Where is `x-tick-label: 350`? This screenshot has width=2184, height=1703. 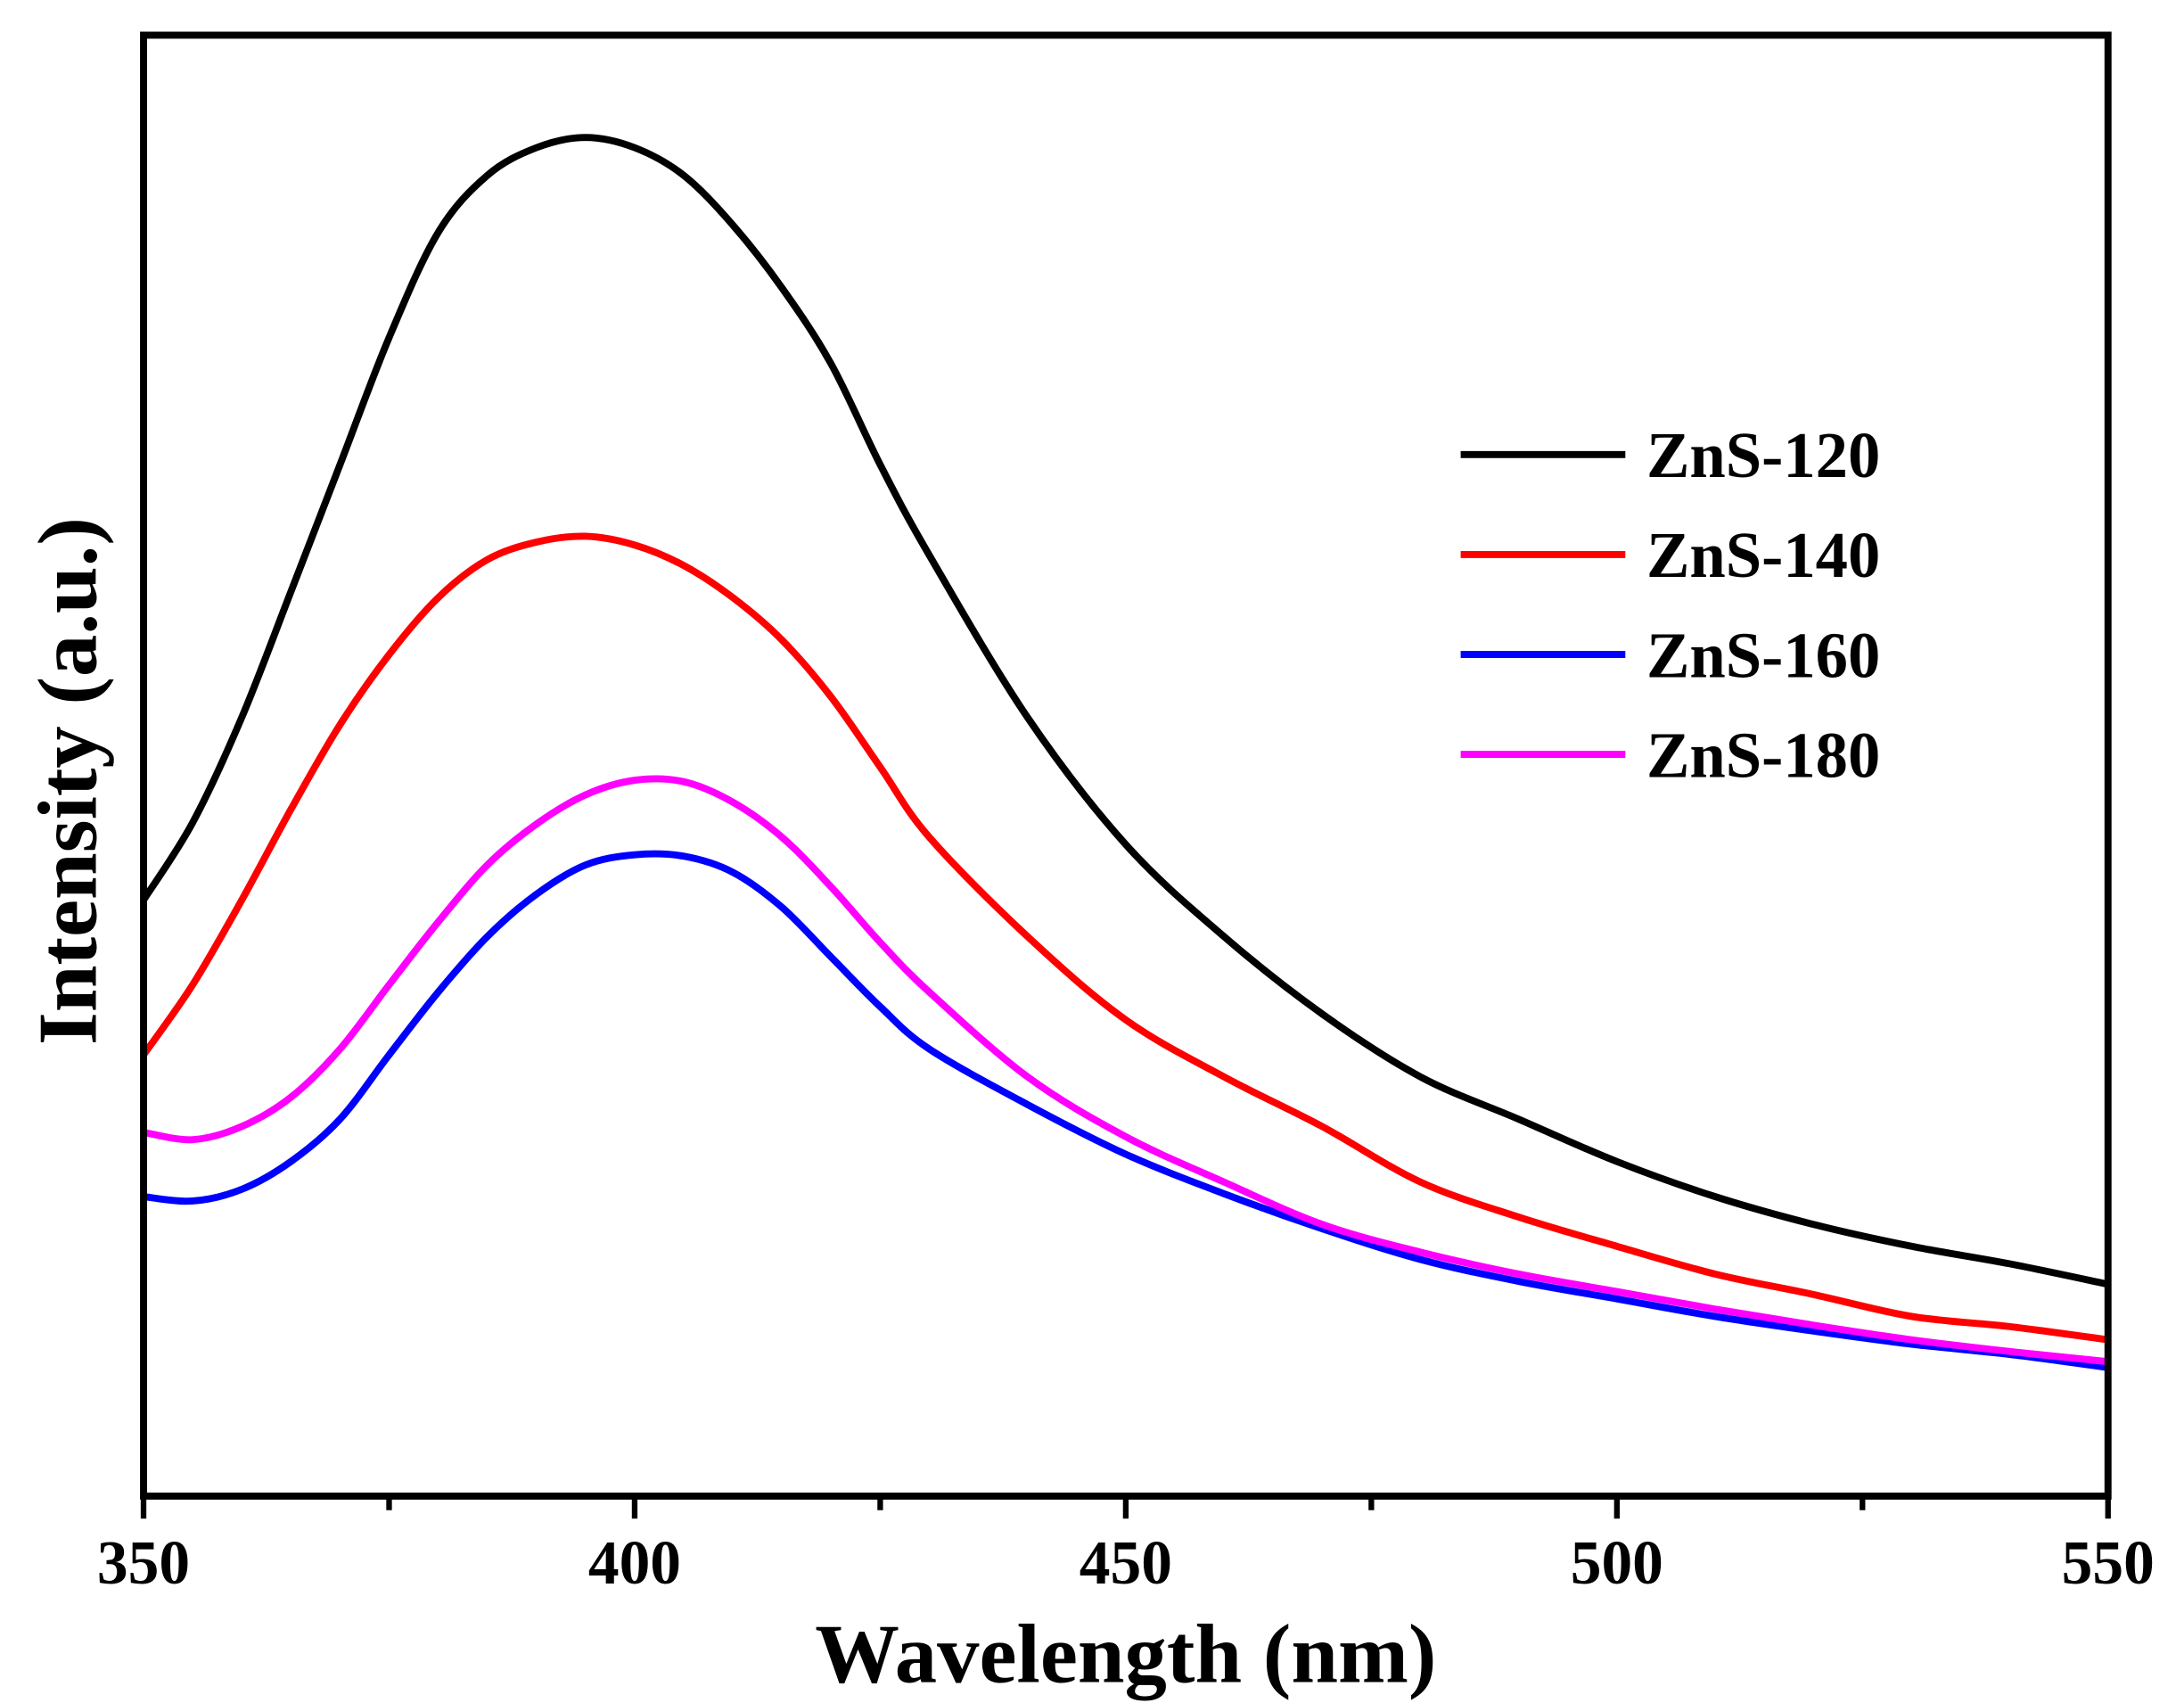 x-tick-label: 350 is located at coordinates (144, 1563).